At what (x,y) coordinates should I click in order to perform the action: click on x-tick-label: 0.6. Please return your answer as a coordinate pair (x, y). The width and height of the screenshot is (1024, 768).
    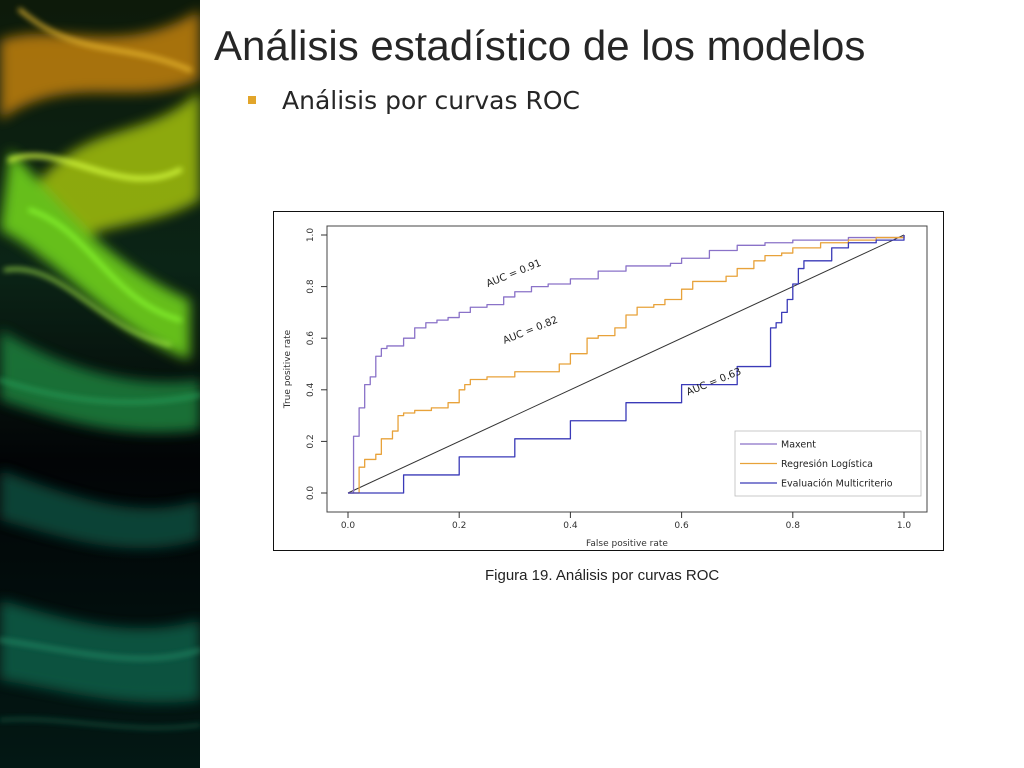
    Looking at the image, I should click on (681, 526).